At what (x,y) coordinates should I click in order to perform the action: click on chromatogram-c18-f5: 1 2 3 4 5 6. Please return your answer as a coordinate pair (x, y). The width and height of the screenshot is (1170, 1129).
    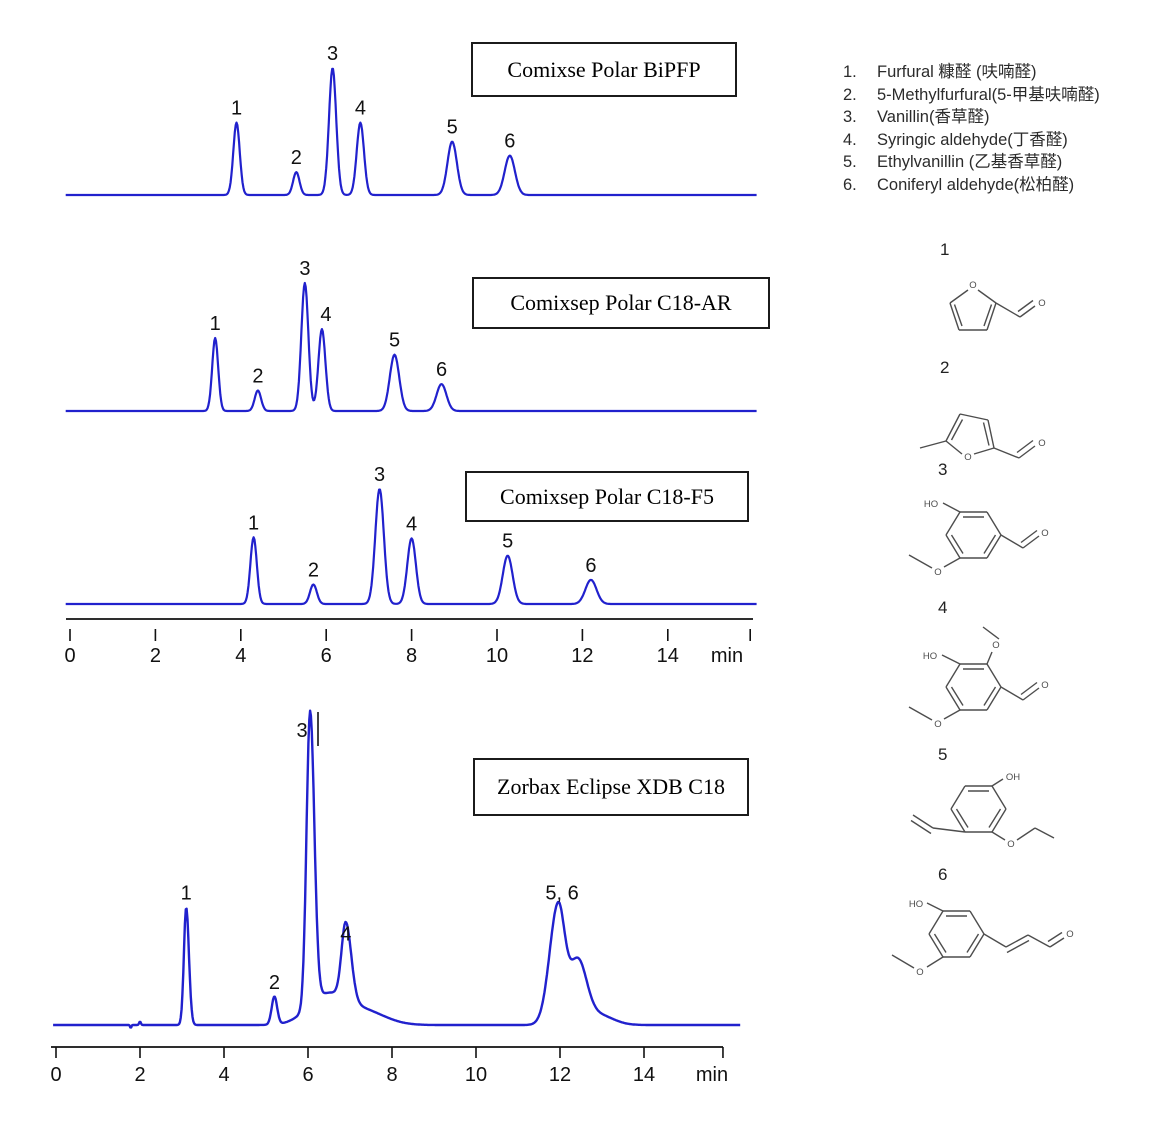
    Looking at the image, I should click on (411, 535).